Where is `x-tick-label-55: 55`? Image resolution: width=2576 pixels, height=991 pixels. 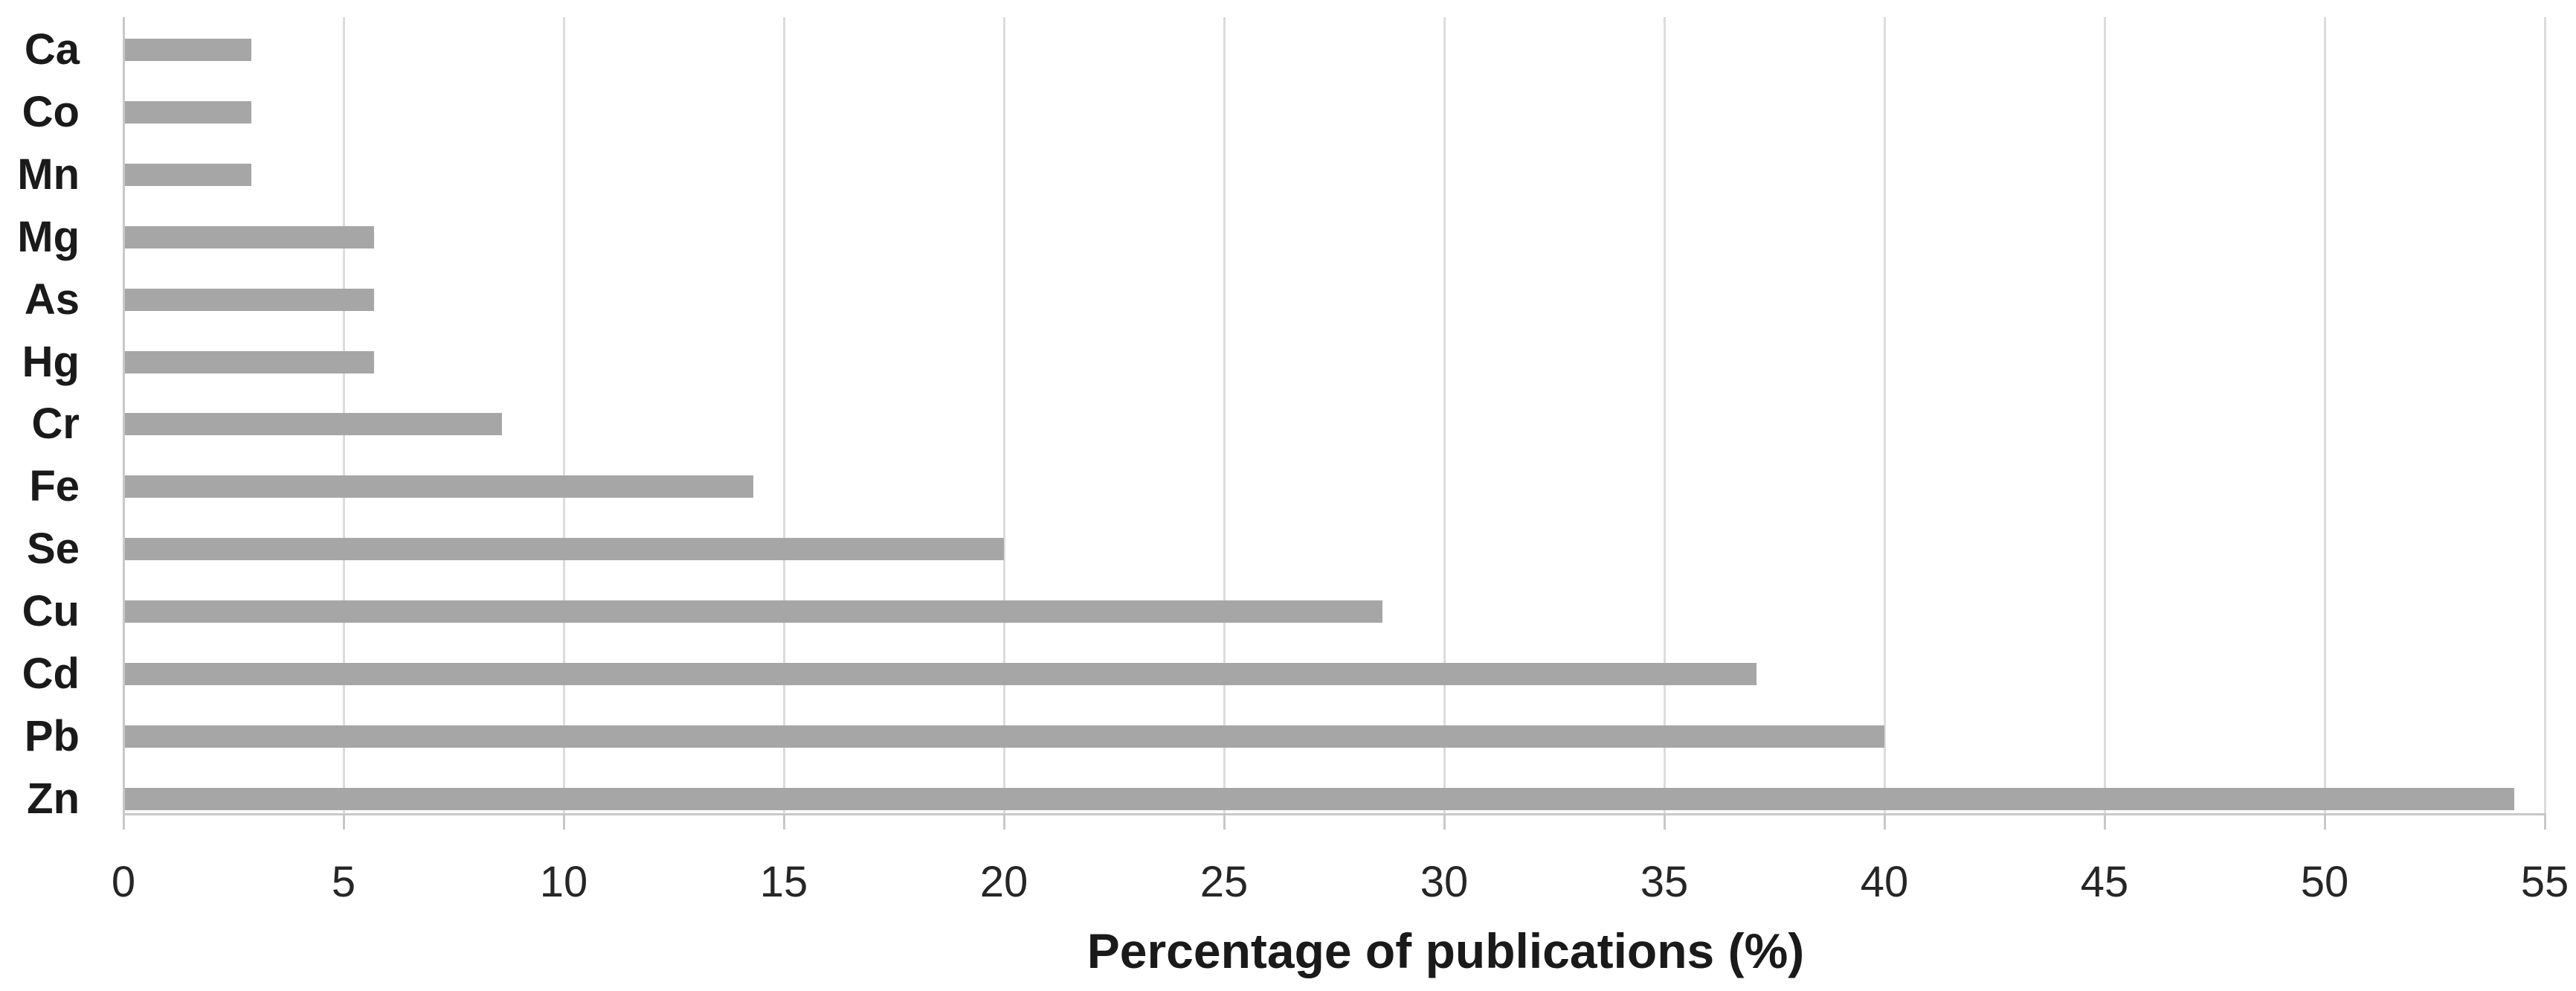 x-tick-label-55: 55 is located at coordinates (2544, 882).